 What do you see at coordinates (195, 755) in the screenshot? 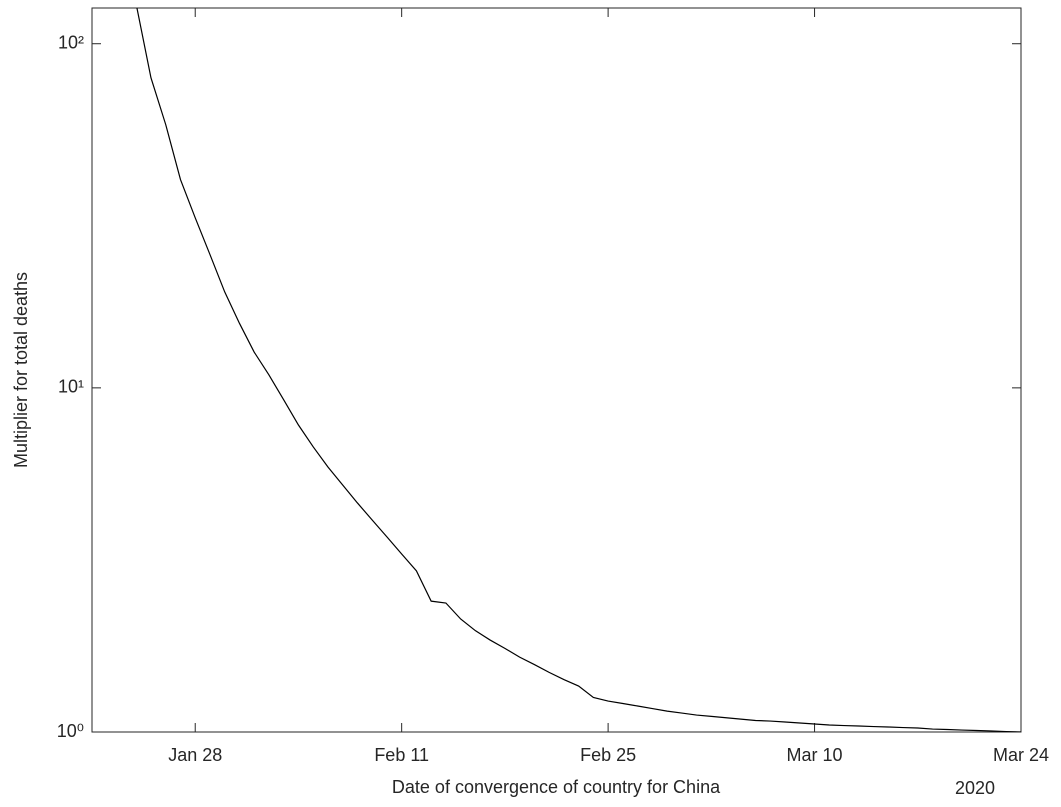
I see `x-tick-label: Jan 28` at bounding box center [195, 755].